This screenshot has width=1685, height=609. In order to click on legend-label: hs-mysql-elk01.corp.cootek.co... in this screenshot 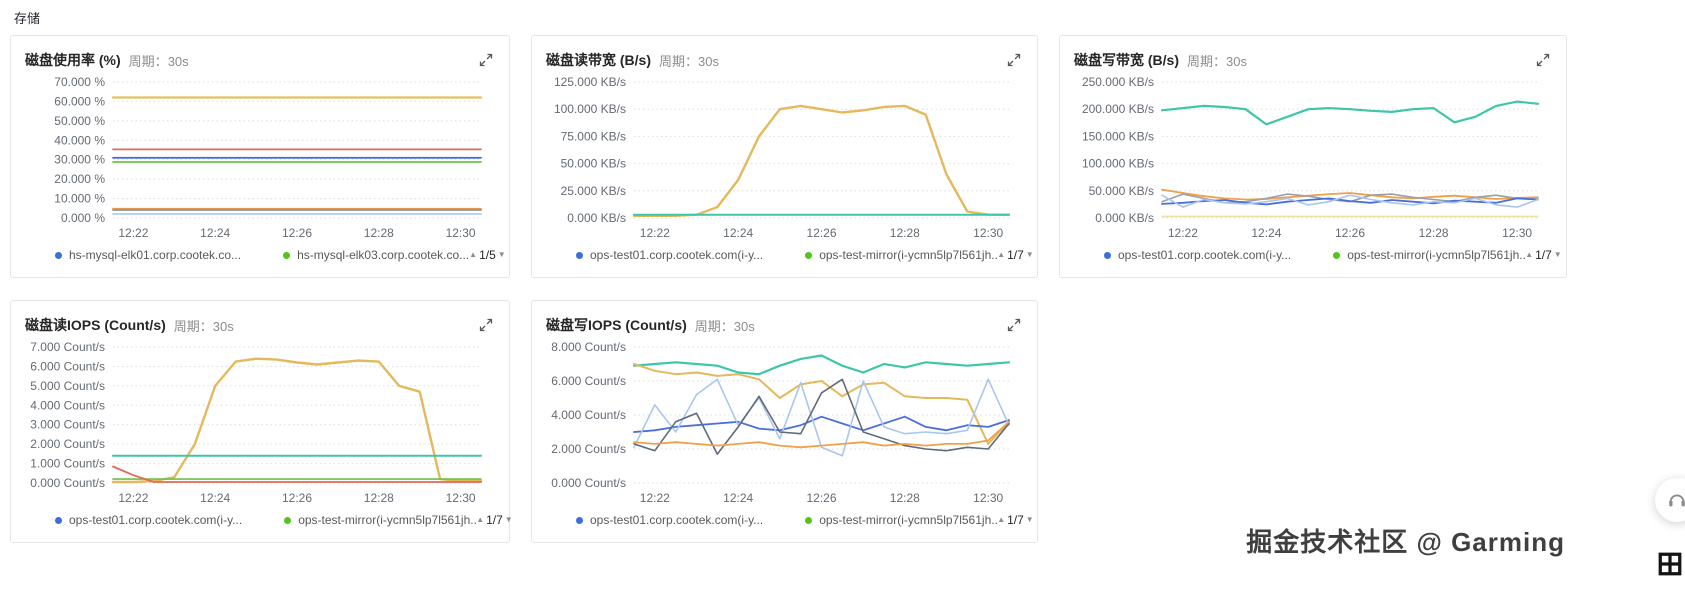, I will do `click(155, 255)`.